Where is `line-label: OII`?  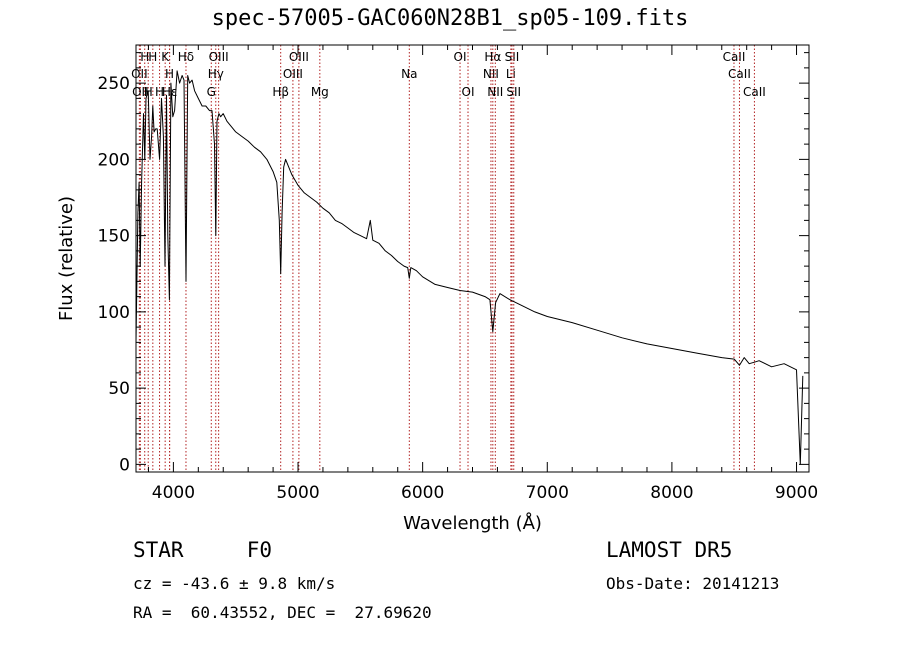 line-label: OII is located at coordinates (139, 74).